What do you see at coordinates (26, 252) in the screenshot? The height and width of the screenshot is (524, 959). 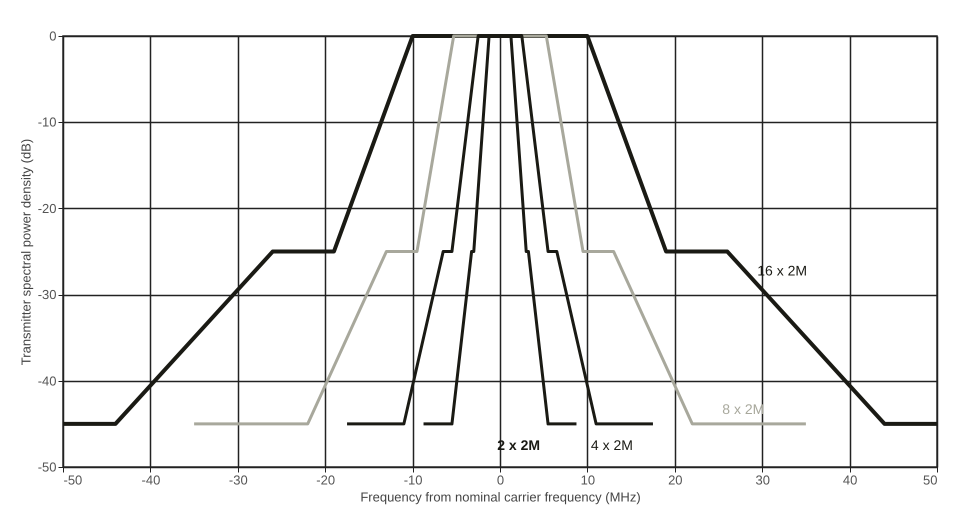 I see `y-axis-title: Transmitter spectral power density (dB)` at bounding box center [26, 252].